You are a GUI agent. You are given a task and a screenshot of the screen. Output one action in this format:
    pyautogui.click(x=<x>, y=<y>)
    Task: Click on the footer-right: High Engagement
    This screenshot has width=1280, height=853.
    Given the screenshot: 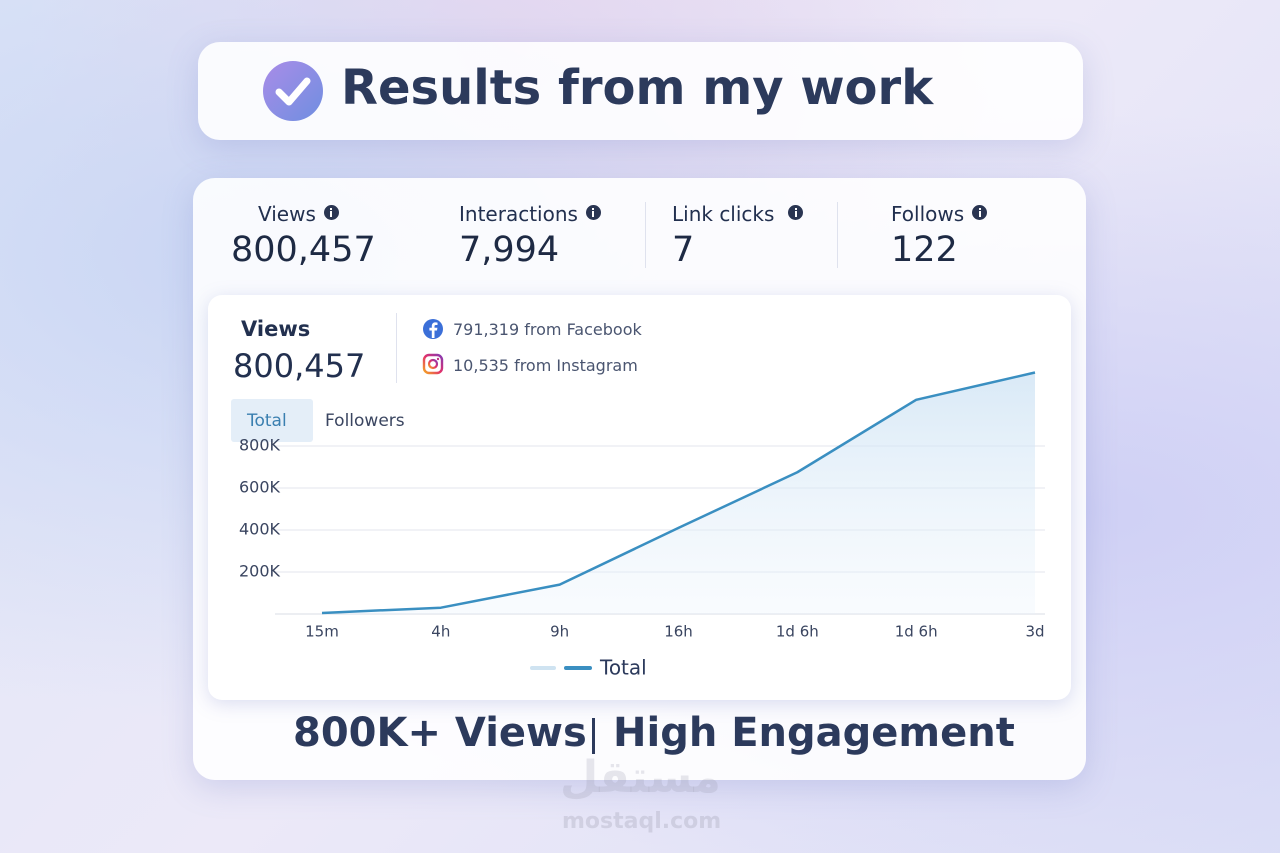 What is the action you would take?
    pyautogui.click(x=814, y=733)
    